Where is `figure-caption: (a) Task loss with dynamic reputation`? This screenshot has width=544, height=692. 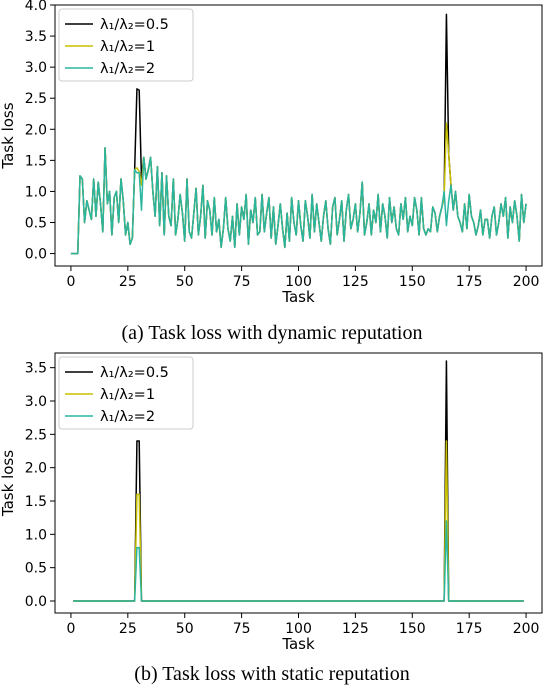
figure-caption: (a) Task loss with dynamic reputation is located at coordinates (272, 333).